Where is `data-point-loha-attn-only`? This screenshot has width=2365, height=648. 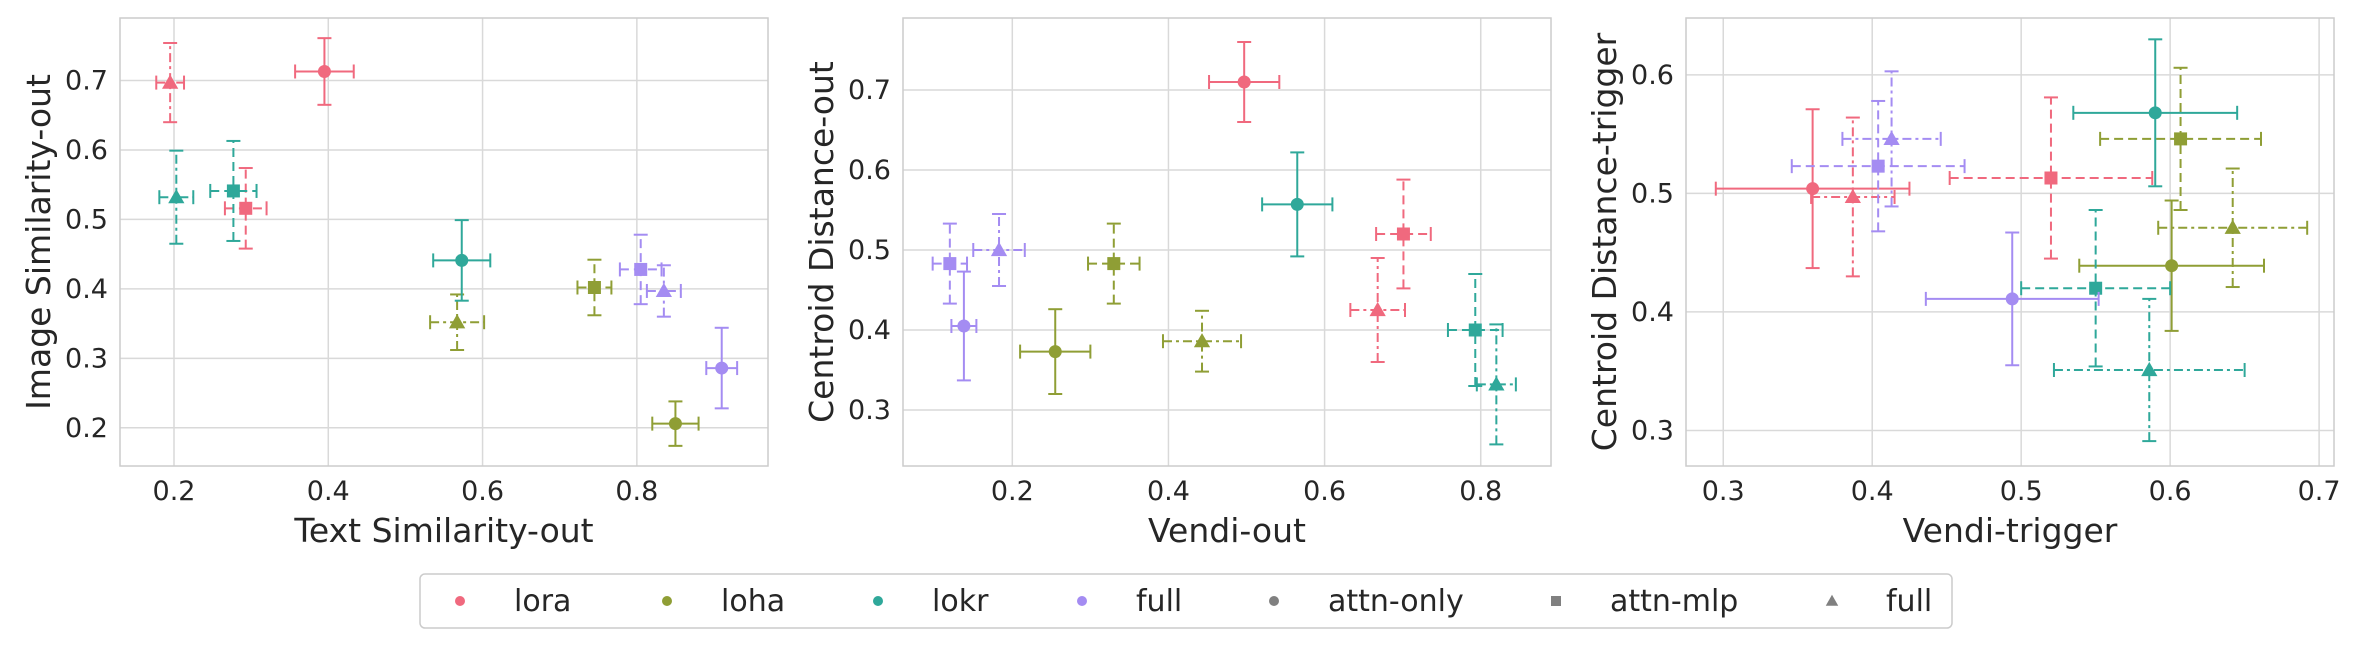 data-point-loha-attn-only is located at coordinates (675, 423).